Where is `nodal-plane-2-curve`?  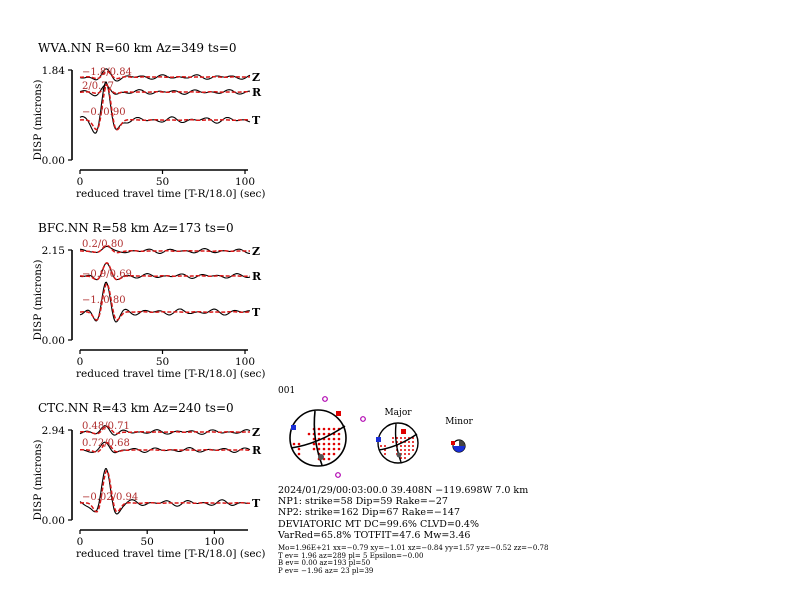
nodal-plane-2-curve is located at coordinates (318, 437).